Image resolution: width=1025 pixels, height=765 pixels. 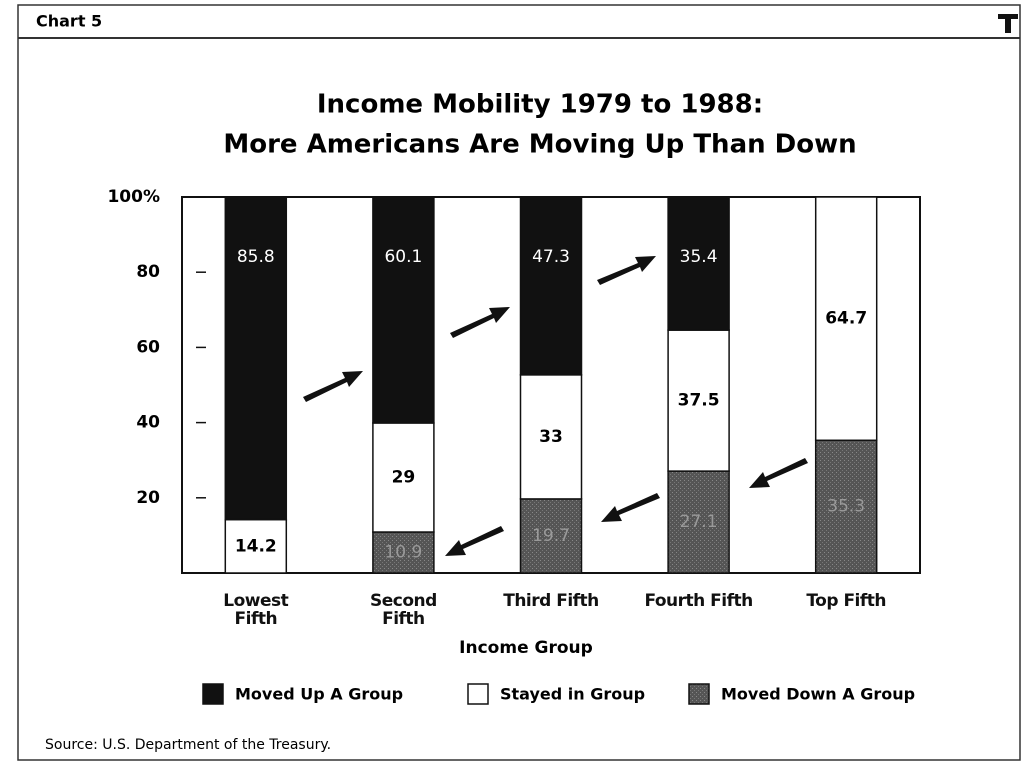 What do you see at coordinates (403, 610) in the screenshot?
I see `x-tick-label: Second Fifth` at bounding box center [403, 610].